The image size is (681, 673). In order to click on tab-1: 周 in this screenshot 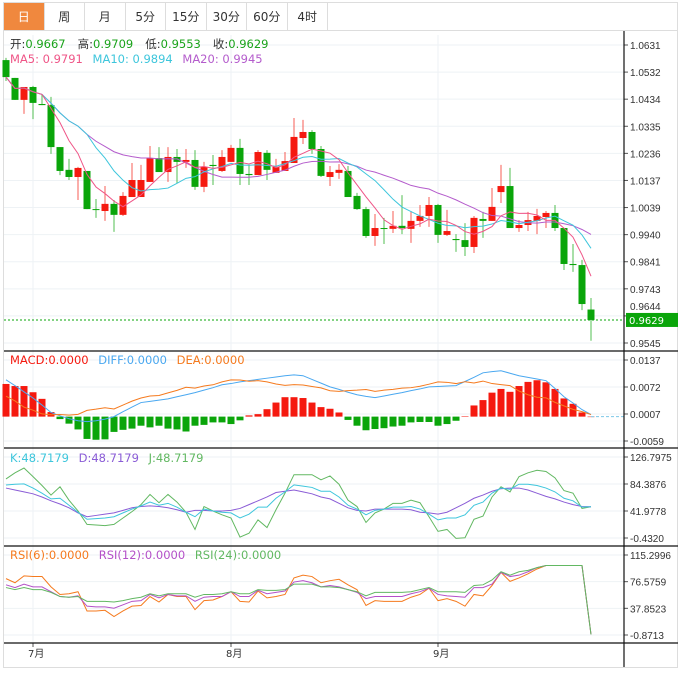, I will do `click(65, 16)`.